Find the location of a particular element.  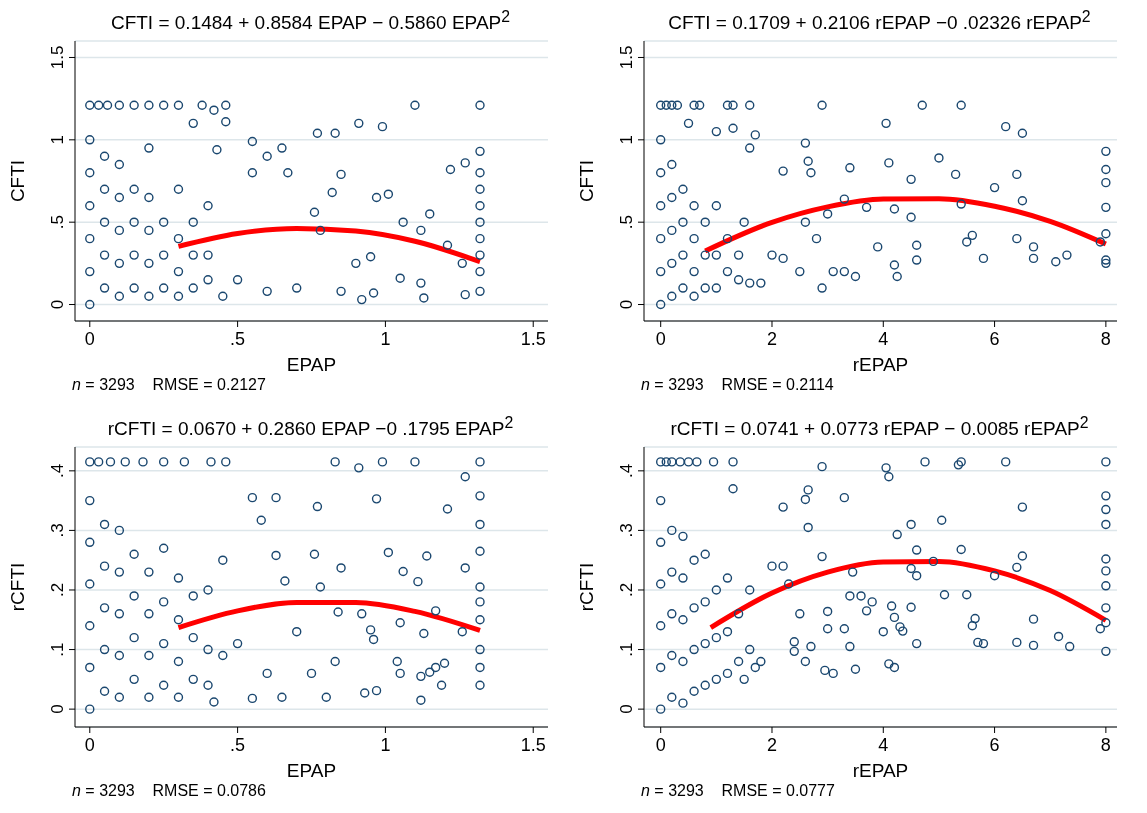

text: n = 3293 RMSE = 0.2114 is located at coordinates (737, 385).